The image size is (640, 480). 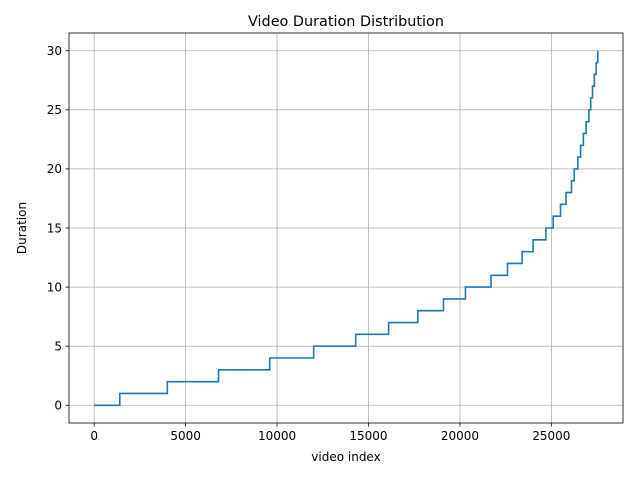 What do you see at coordinates (54, 51) in the screenshot?
I see `y-tick-label: 30` at bounding box center [54, 51].